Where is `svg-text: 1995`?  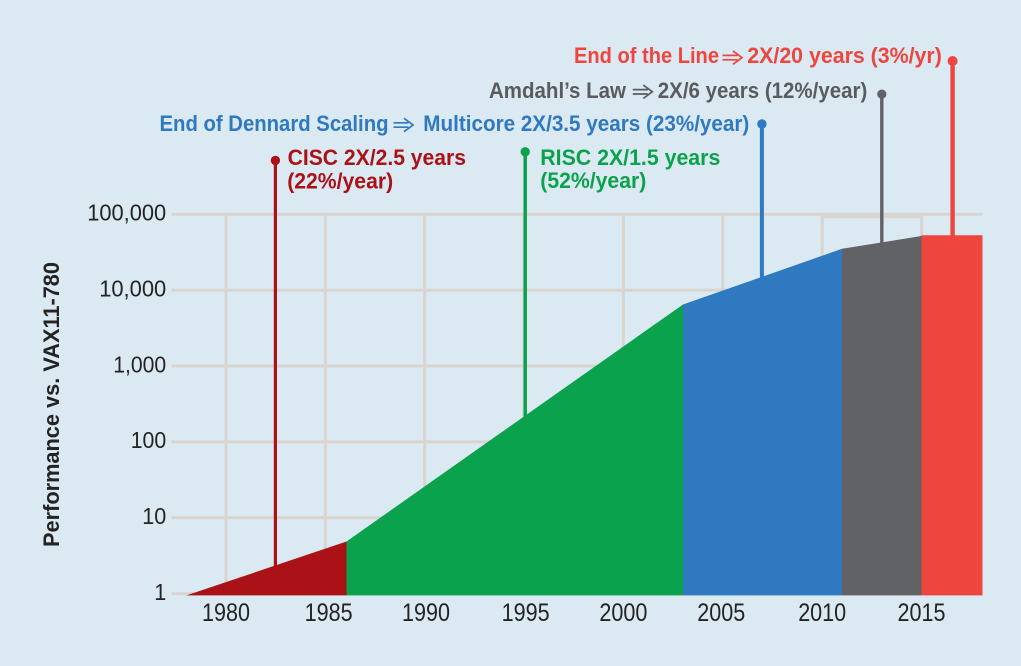 svg-text: 1995 is located at coordinates (526, 613).